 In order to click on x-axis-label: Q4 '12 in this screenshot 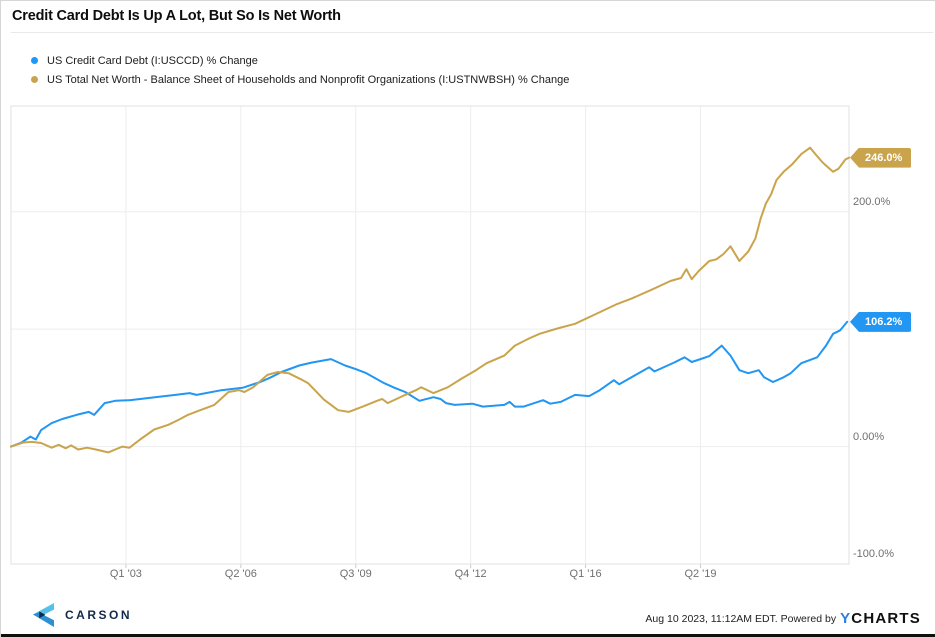, I will do `click(470, 574)`.